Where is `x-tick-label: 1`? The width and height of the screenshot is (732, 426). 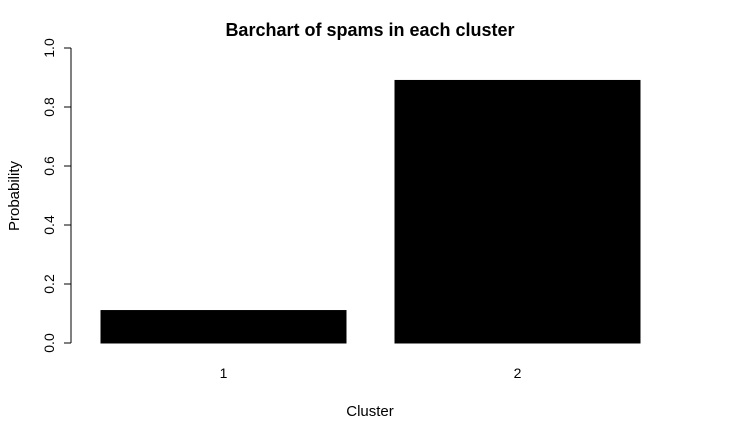 x-tick-label: 1 is located at coordinates (224, 373).